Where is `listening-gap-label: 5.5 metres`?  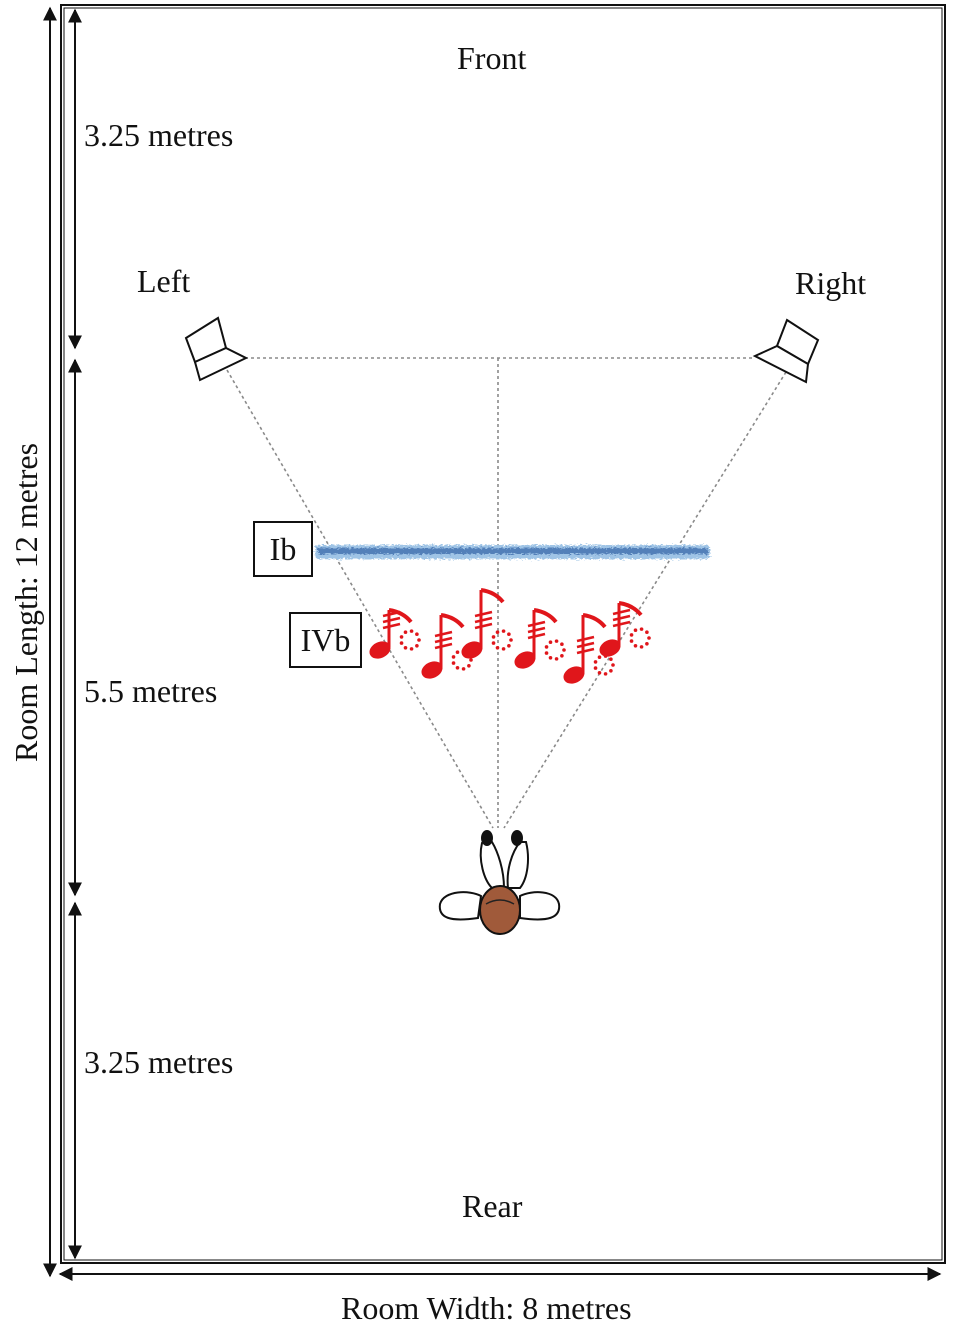 listening-gap-label: 5.5 metres is located at coordinates (151, 691).